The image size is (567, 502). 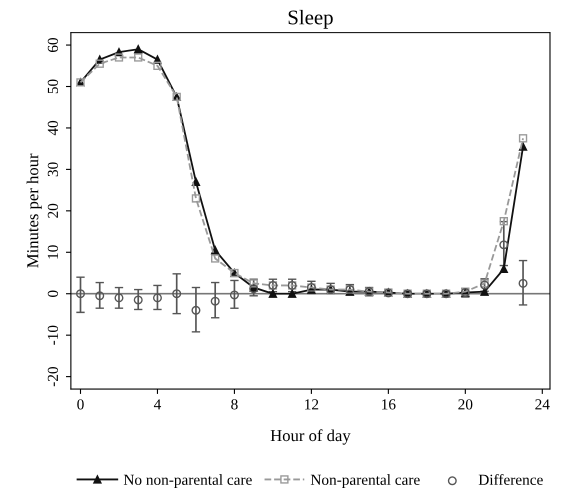 What do you see at coordinates (365, 481) in the screenshot?
I see `legend-label: Non-parental care` at bounding box center [365, 481].